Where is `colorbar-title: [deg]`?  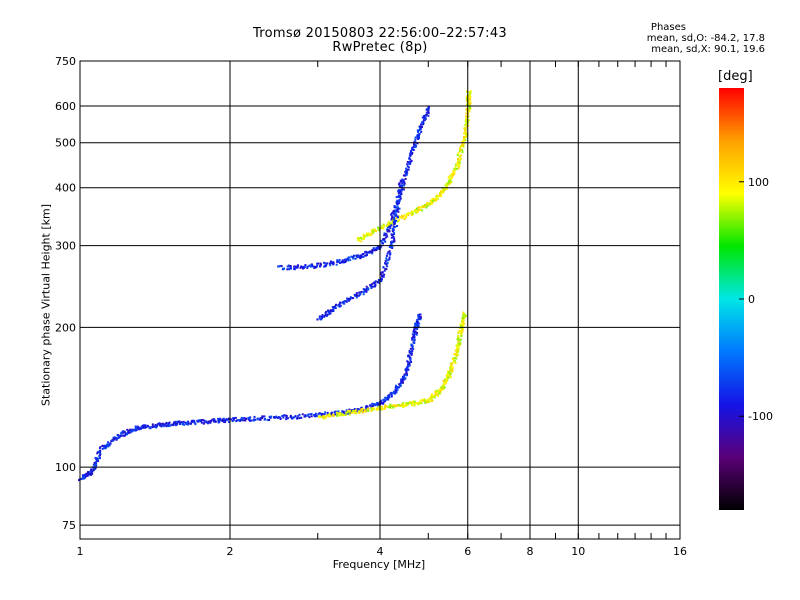
colorbar-title: [deg] is located at coordinates (735, 76).